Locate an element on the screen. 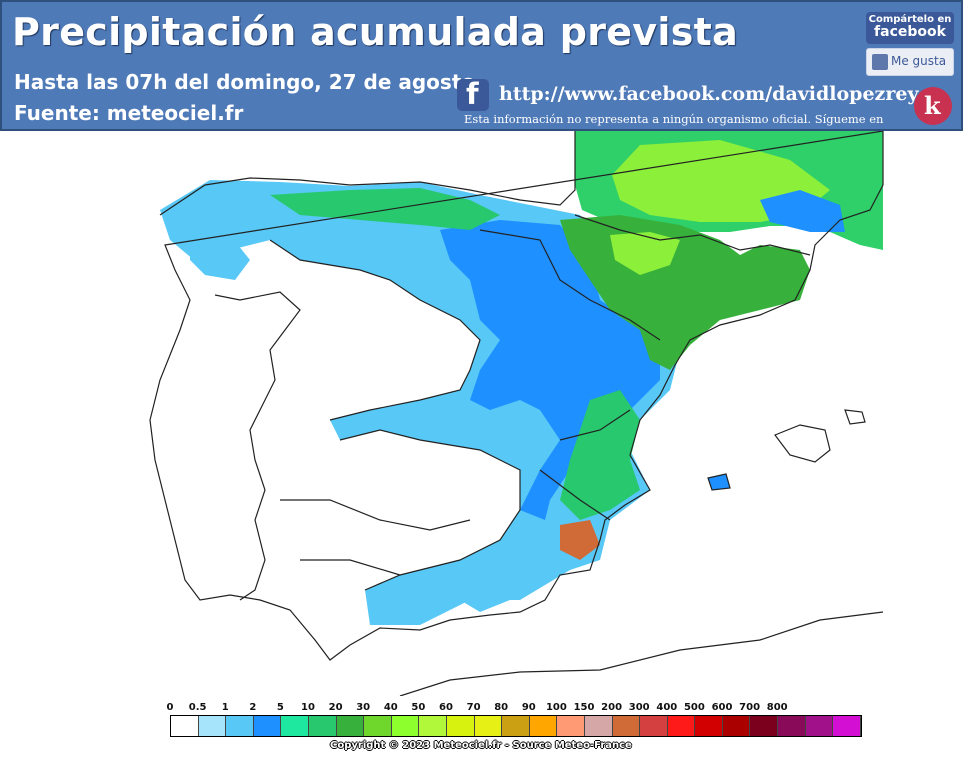 The height and width of the screenshot is (768, 963). legend-label: 300 is located at coordinates (639, 707).